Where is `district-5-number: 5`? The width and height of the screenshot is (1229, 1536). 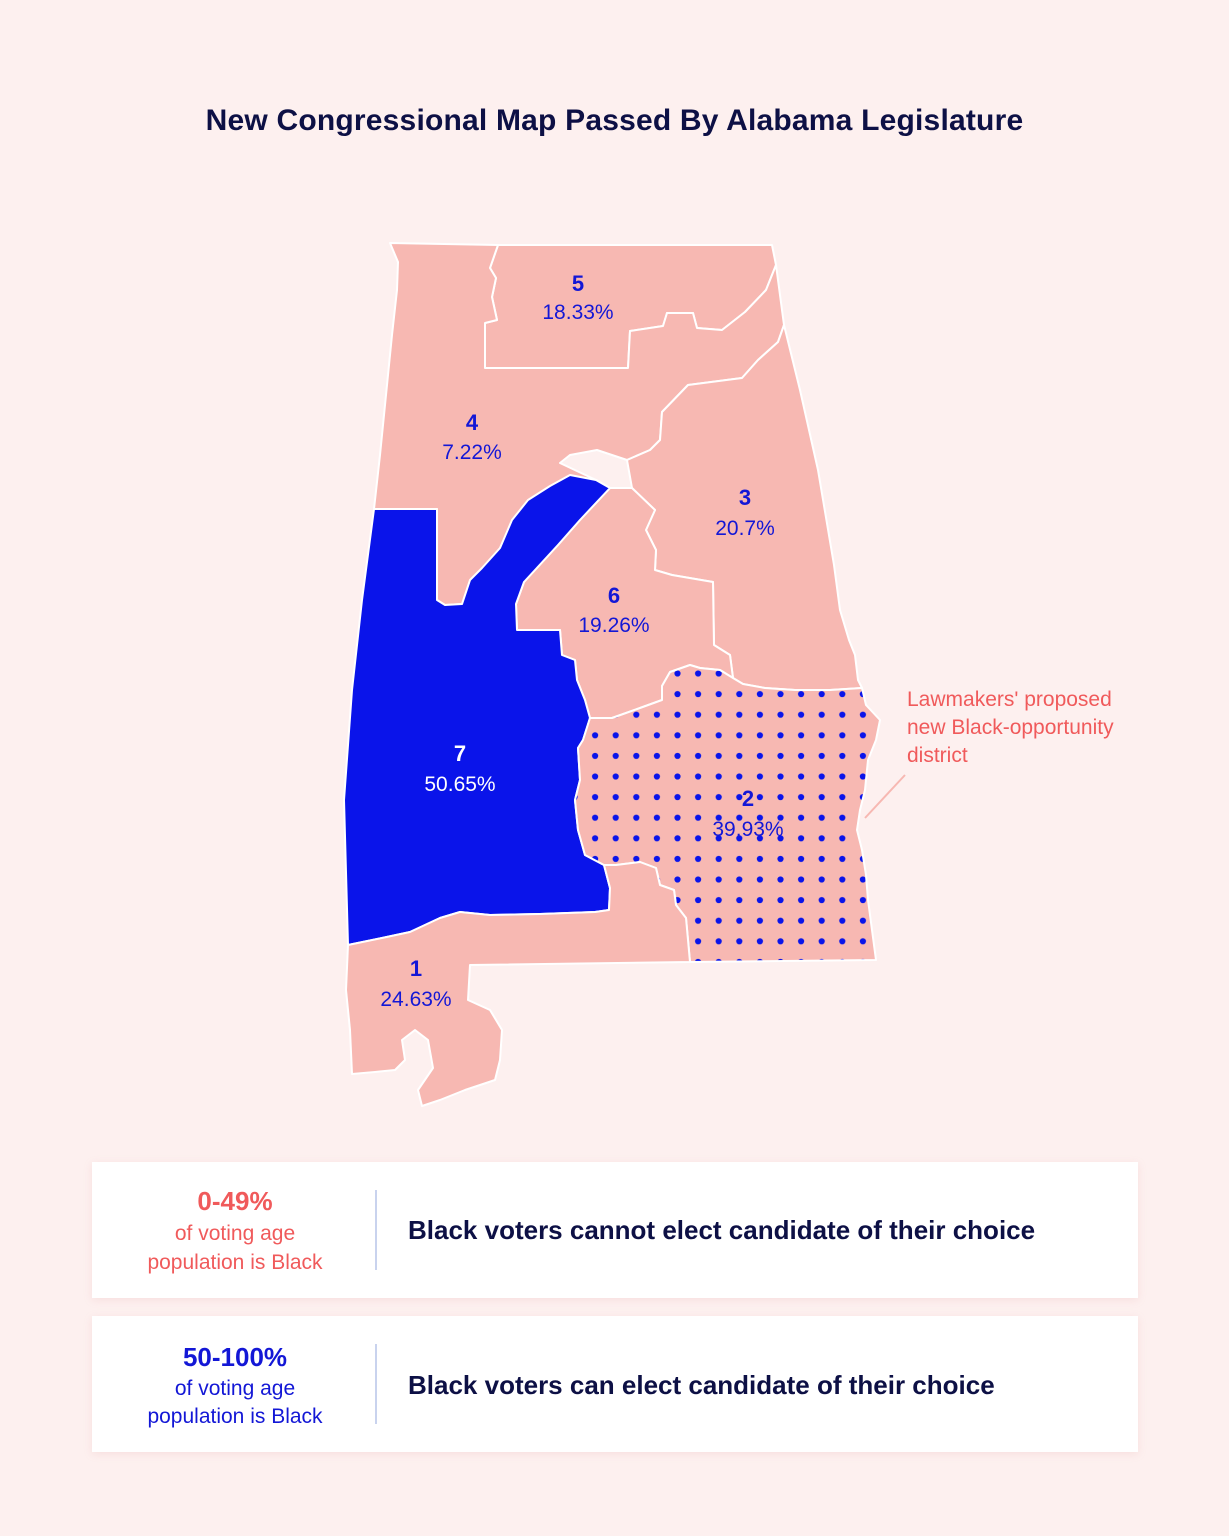 district-5-number: 5 is located at coordinates (578, 283).